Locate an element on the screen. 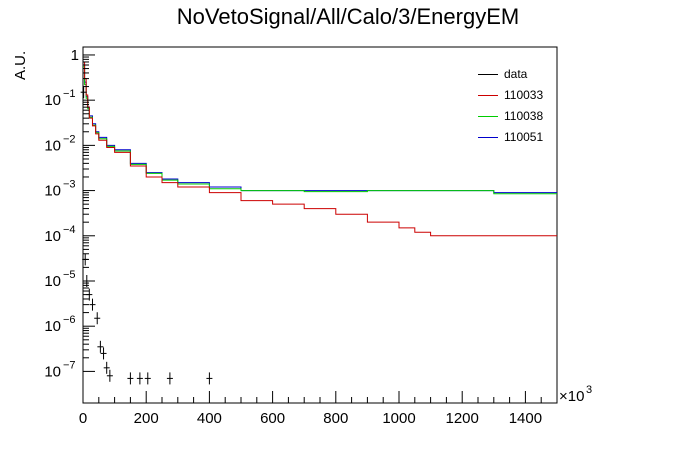 The width and height of the screenshot is (696, 472). legend-entry-110033: 110033 is located at coordinates (513, 95).